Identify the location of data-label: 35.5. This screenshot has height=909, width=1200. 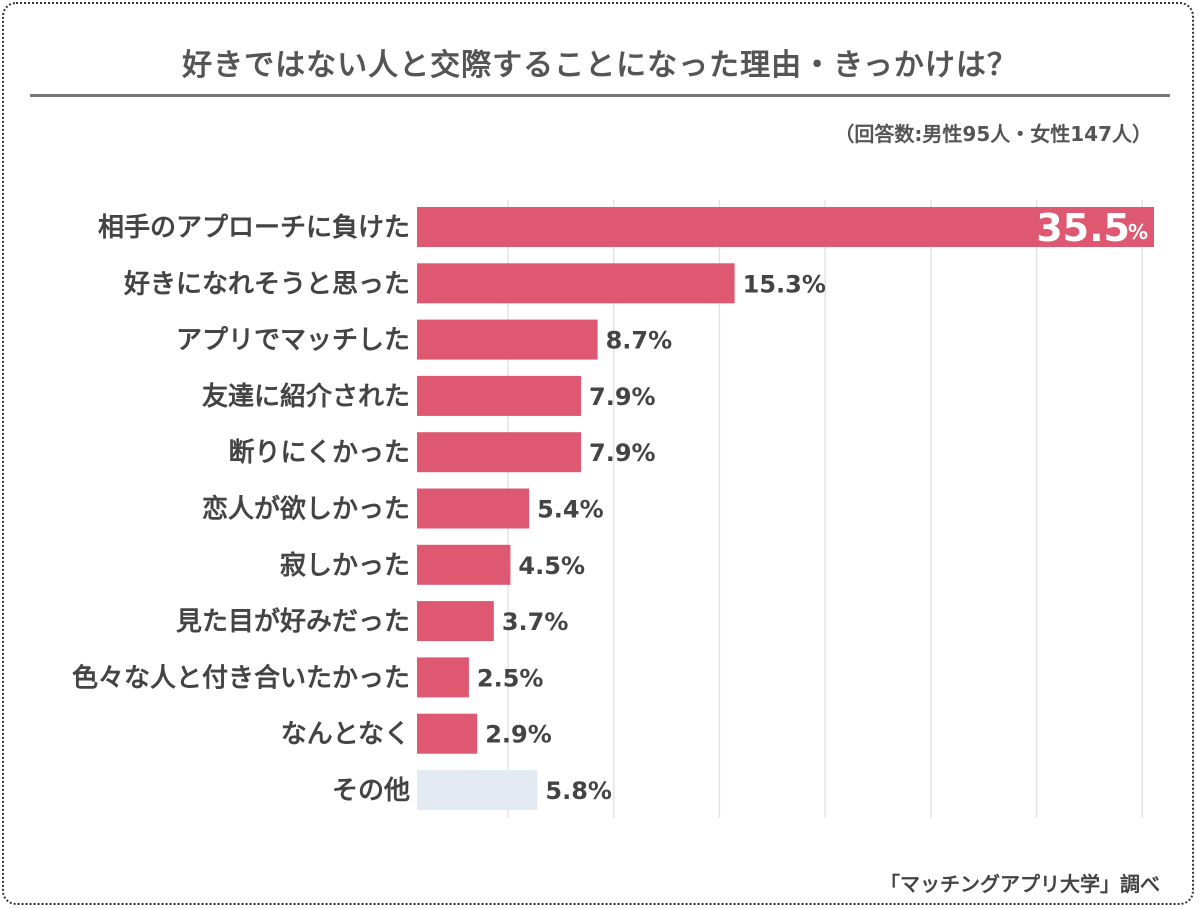
(1083, 228).